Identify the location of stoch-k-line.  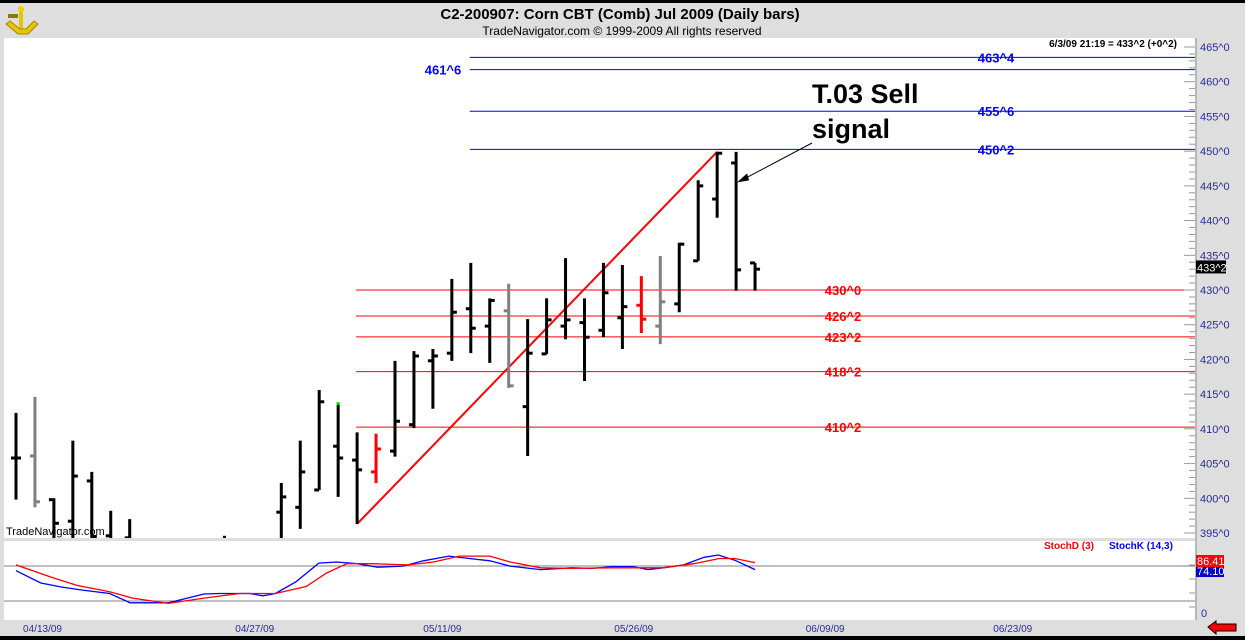
(385, 579).